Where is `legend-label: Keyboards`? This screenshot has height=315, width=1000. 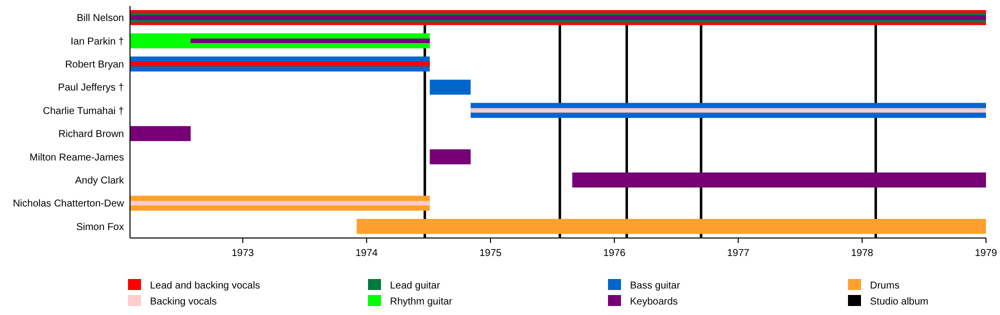 legend-label: Keyboards is located at coordinates (654, 302).